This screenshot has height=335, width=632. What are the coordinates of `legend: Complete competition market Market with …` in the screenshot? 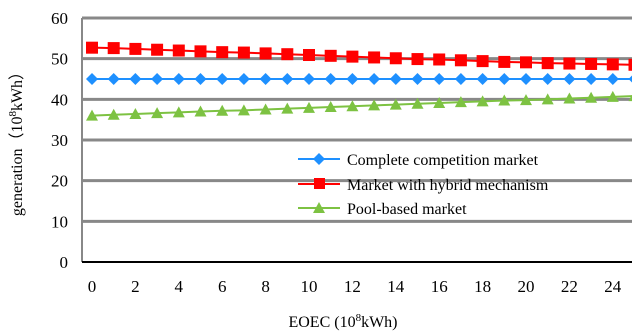 It's located at (423, 185).